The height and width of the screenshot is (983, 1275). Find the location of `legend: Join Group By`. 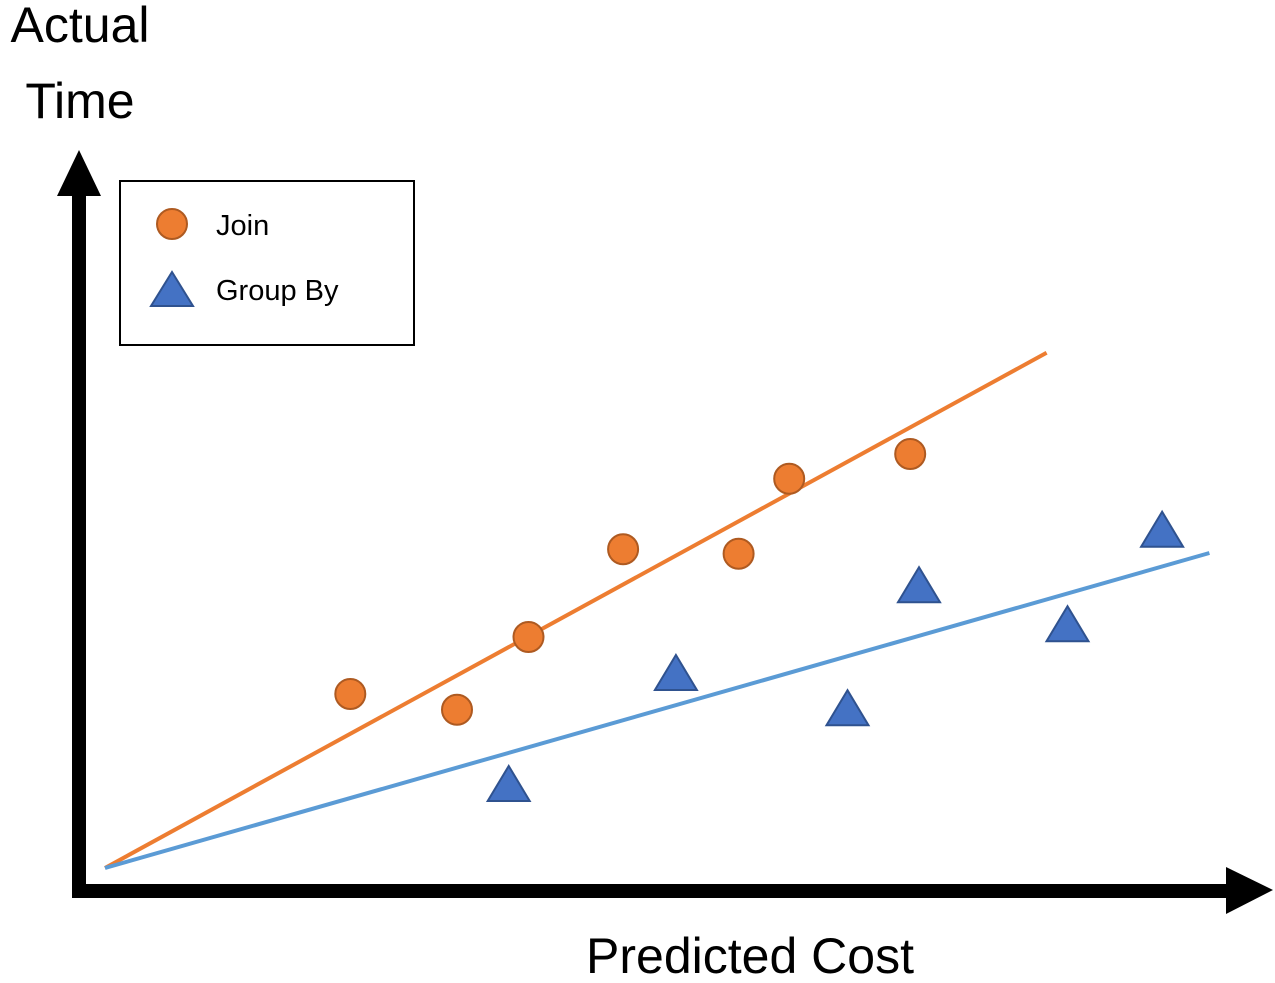

legend: Join Group By is located at coordinates (267, 263).